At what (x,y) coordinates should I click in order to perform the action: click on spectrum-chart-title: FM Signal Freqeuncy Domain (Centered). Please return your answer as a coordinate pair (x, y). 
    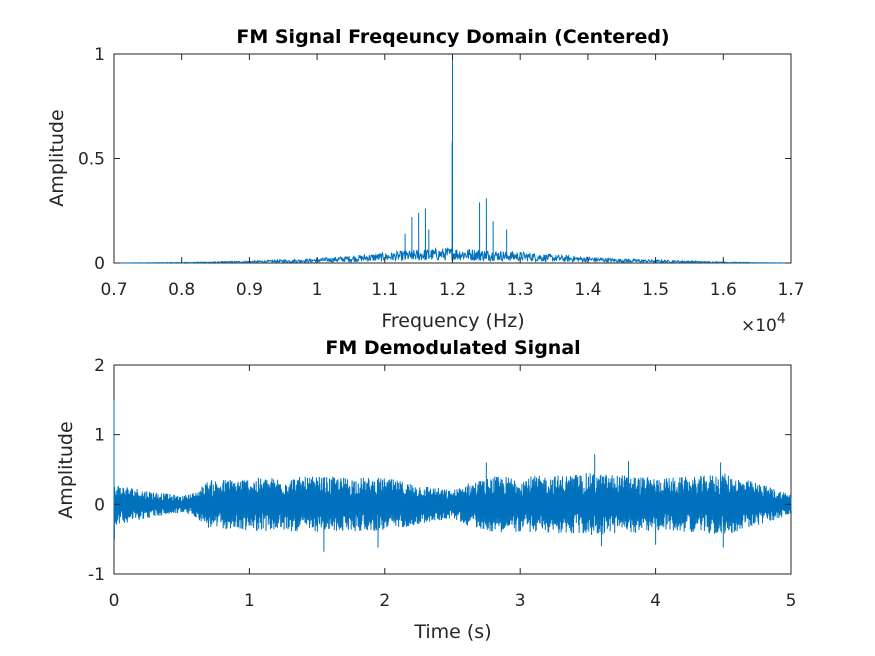
    Looking at the image, I should click on (452, 37).